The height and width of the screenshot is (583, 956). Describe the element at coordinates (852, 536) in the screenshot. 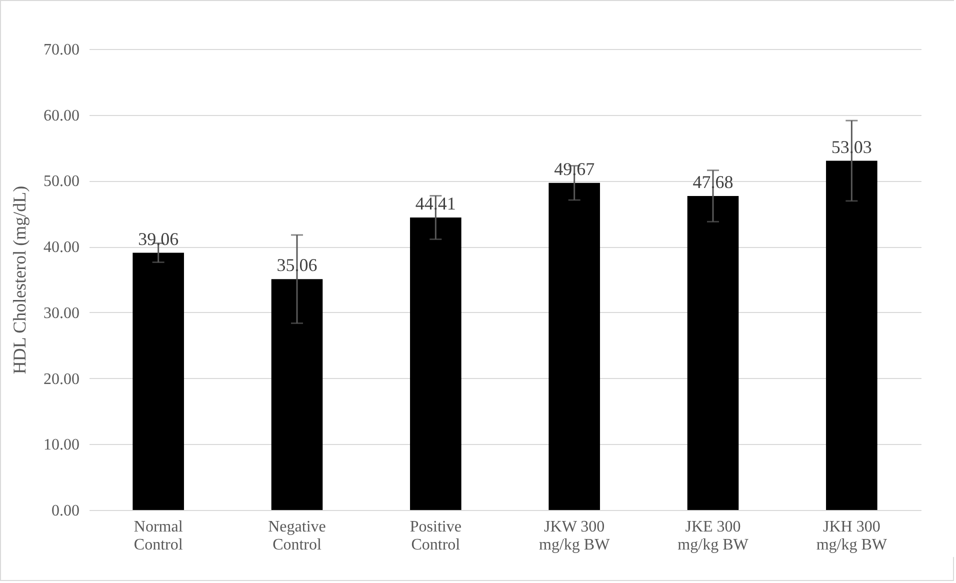

I see `x-tick-label: JKH 300 mg/kg BW` at that location.